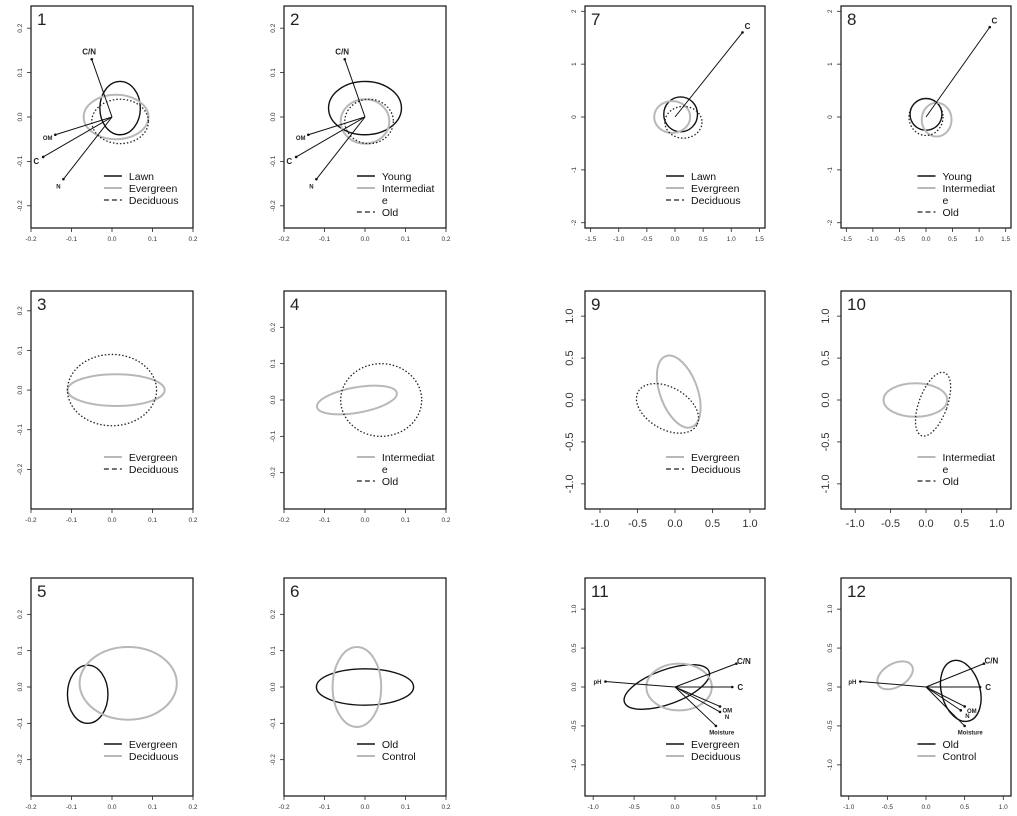  I want to click on x-tick-label: 0.2, so click(445, 807).